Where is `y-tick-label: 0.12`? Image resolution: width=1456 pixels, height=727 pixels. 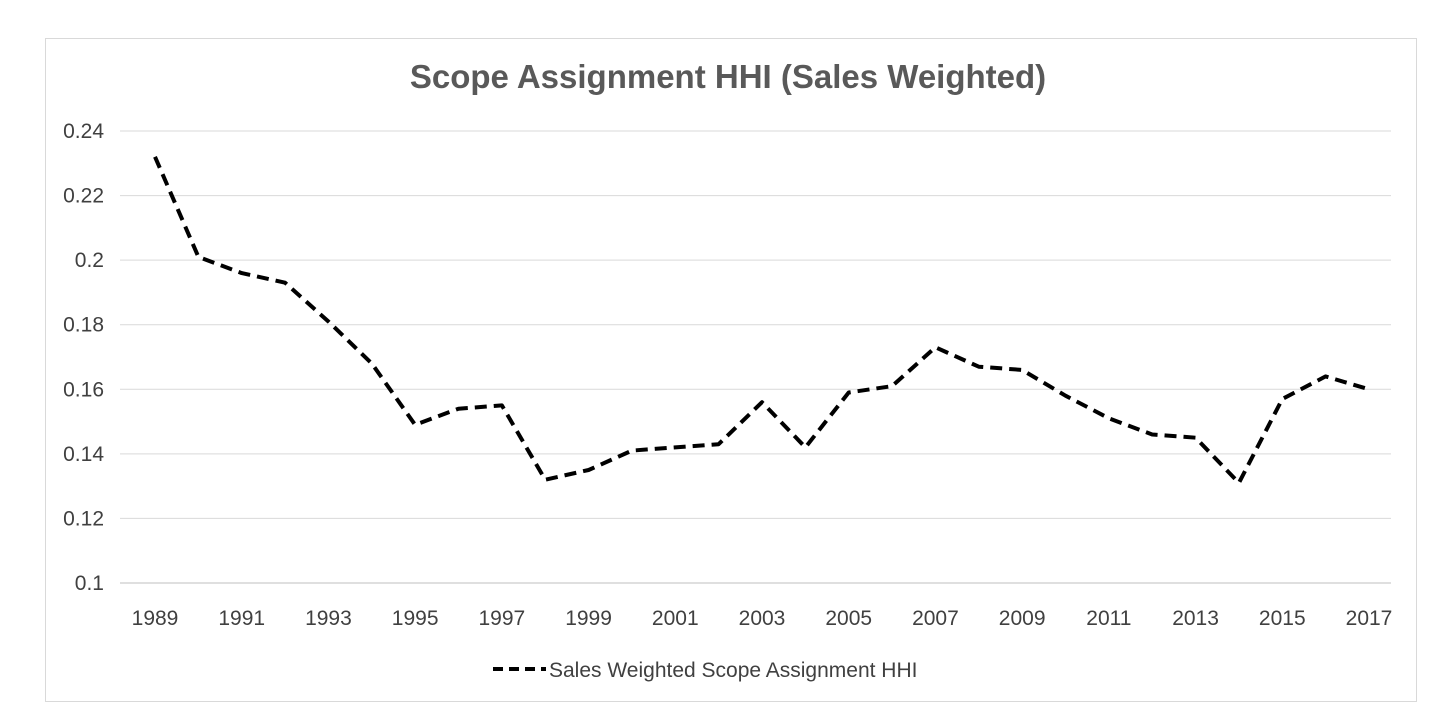 y-tick-label: 0.12 is located at coordinates (83, 518).